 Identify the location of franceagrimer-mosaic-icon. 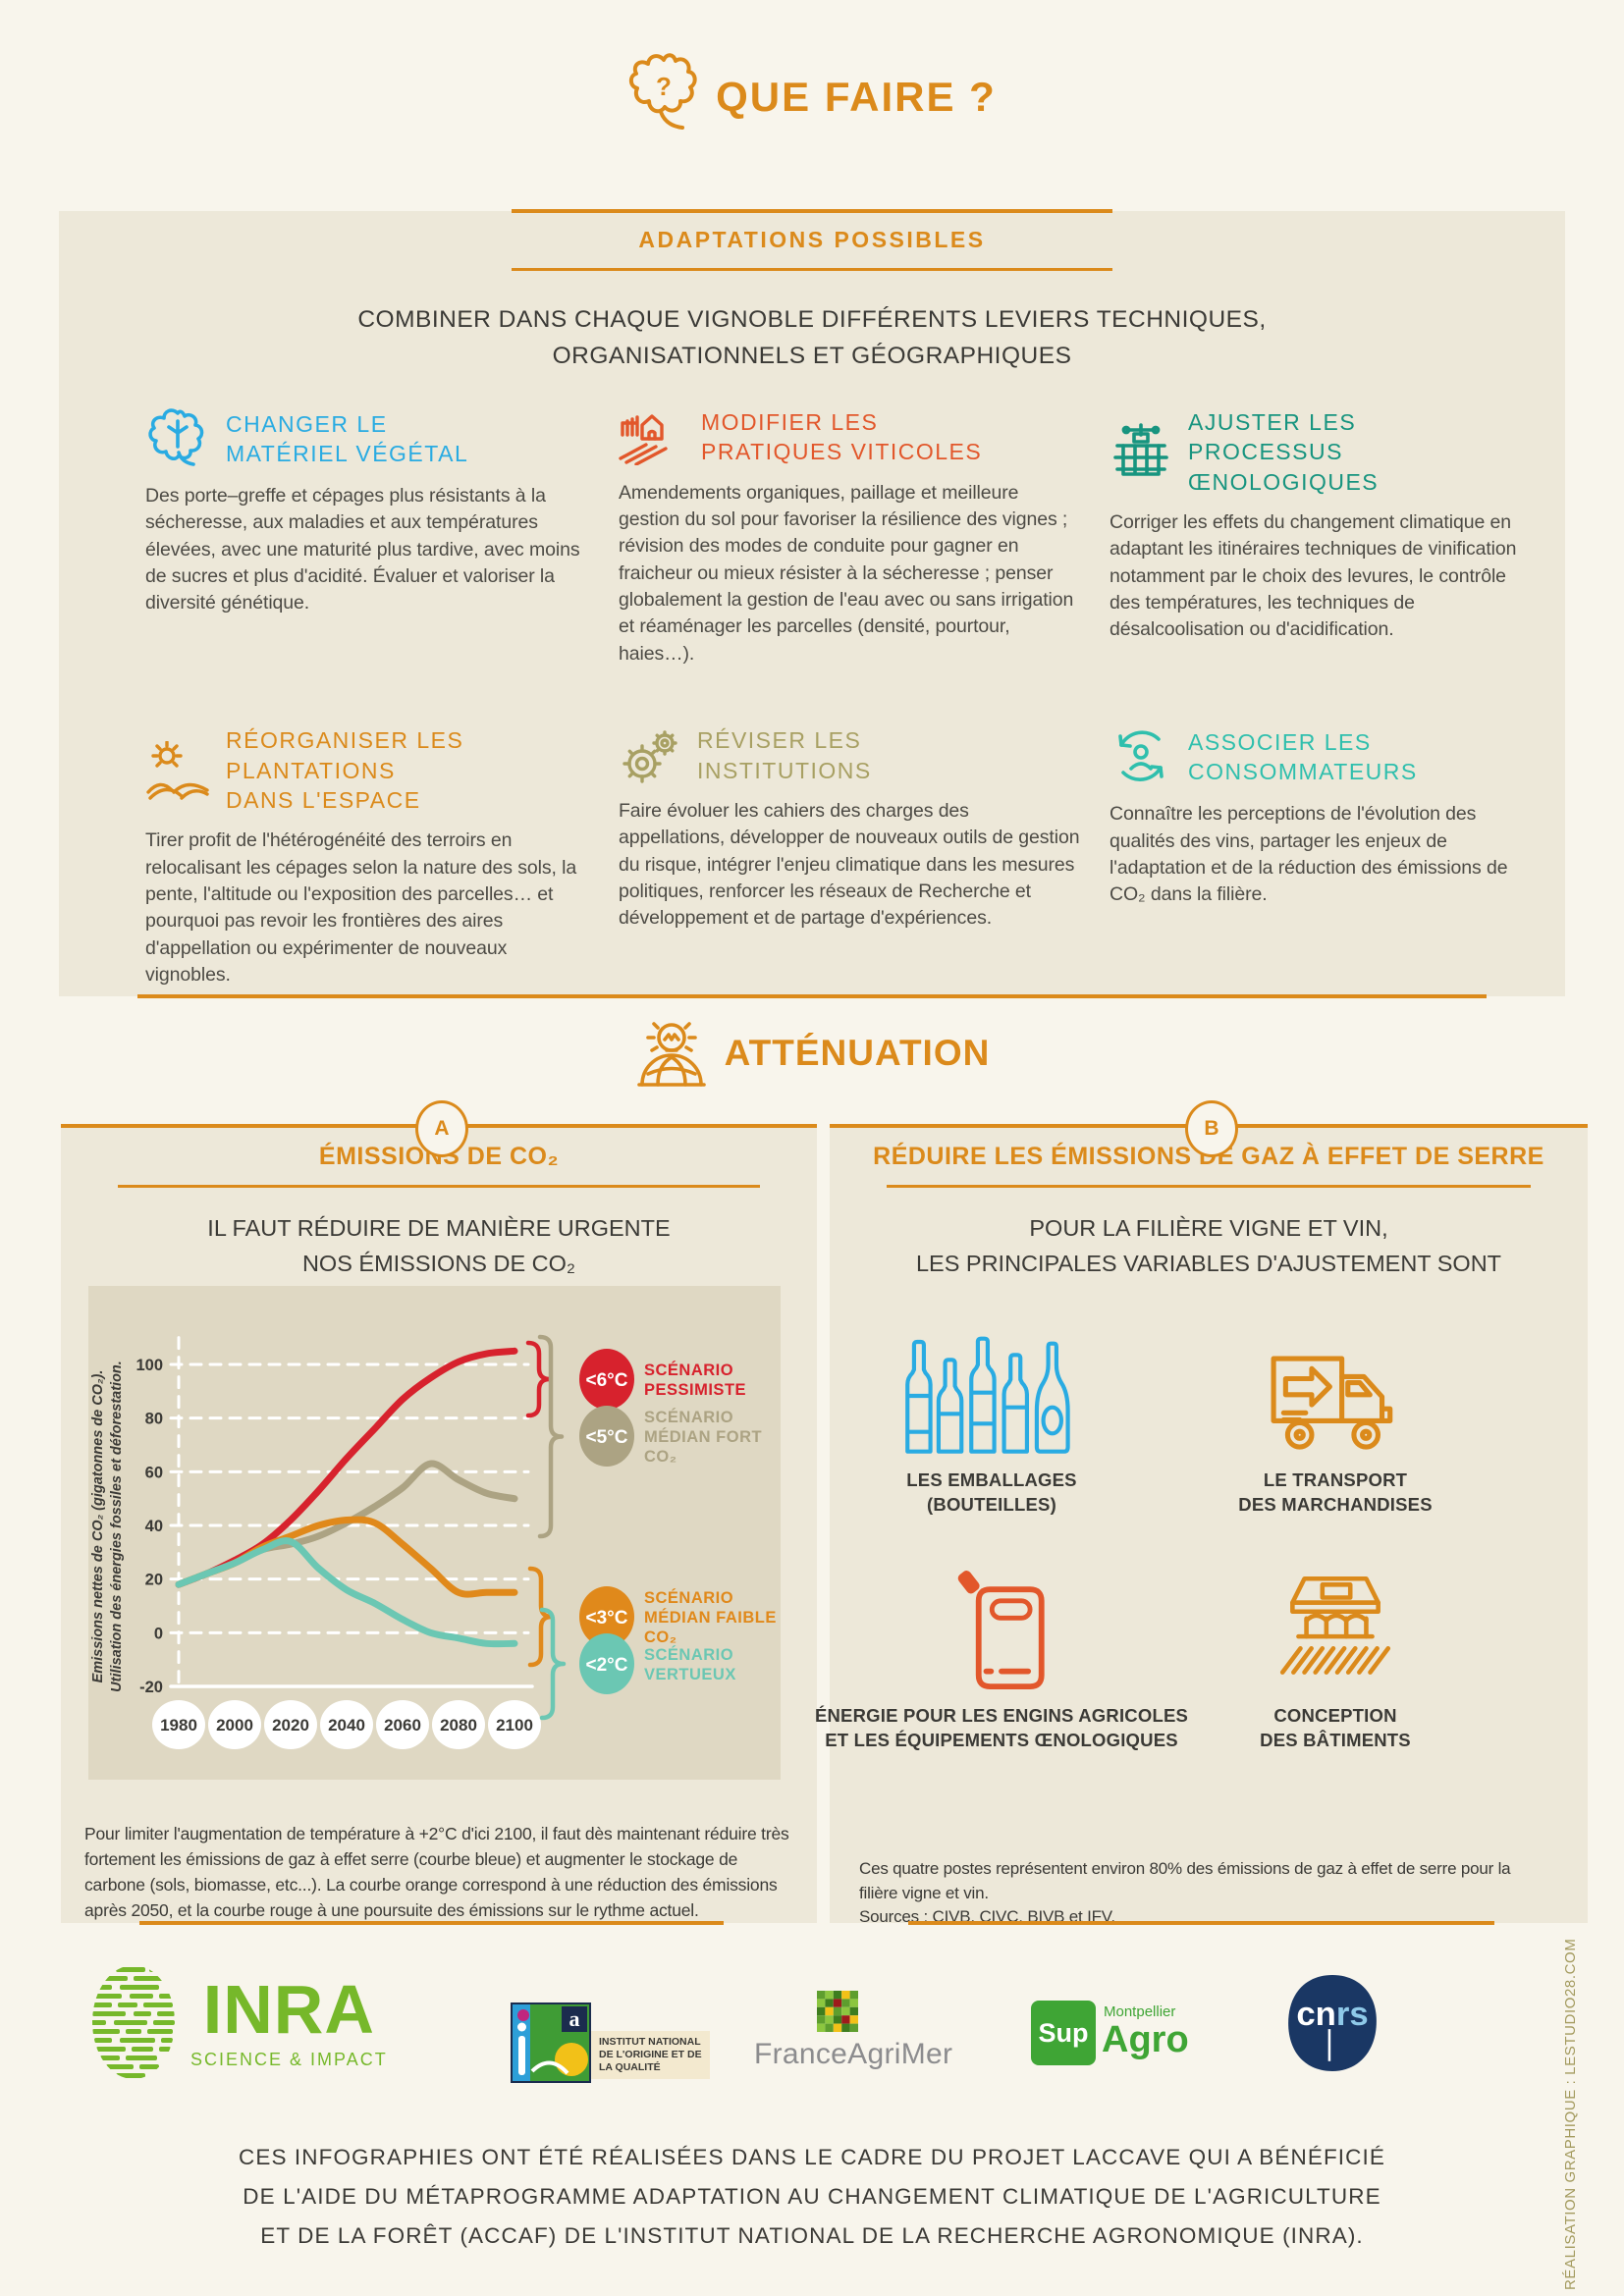
(837, 2012).